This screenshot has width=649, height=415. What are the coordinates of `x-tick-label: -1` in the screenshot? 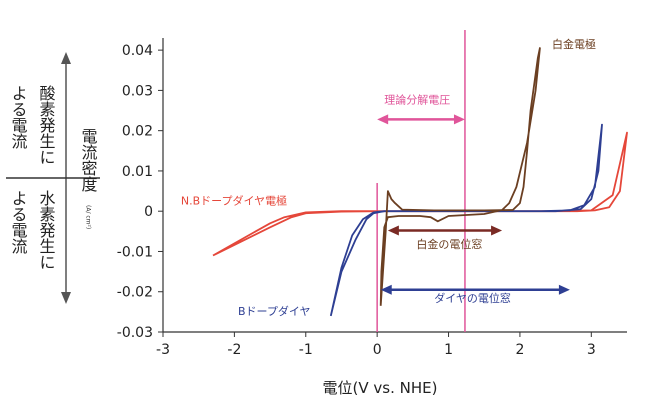 It's located at (306, 350).